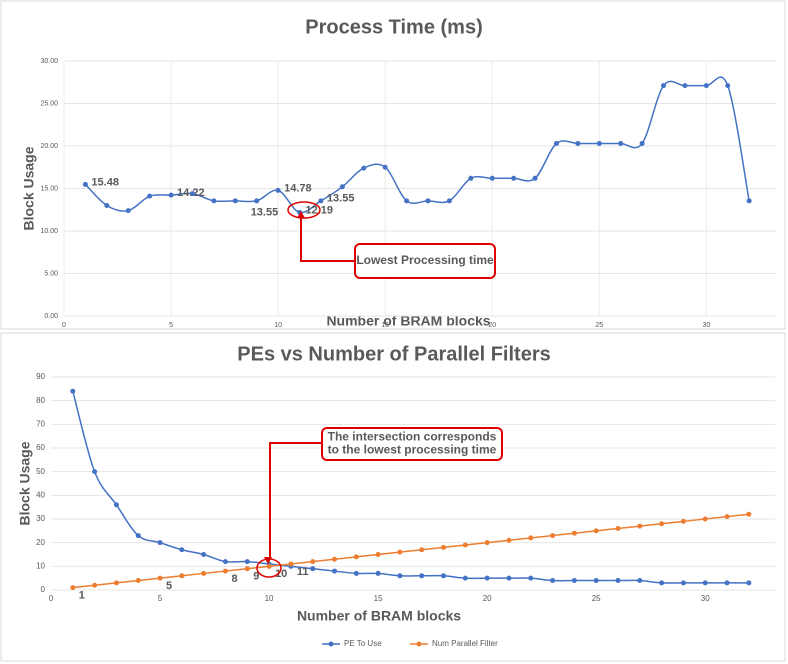 The image size is (788, 664). I want to click on data-label: 14.78, so click(298, 188).